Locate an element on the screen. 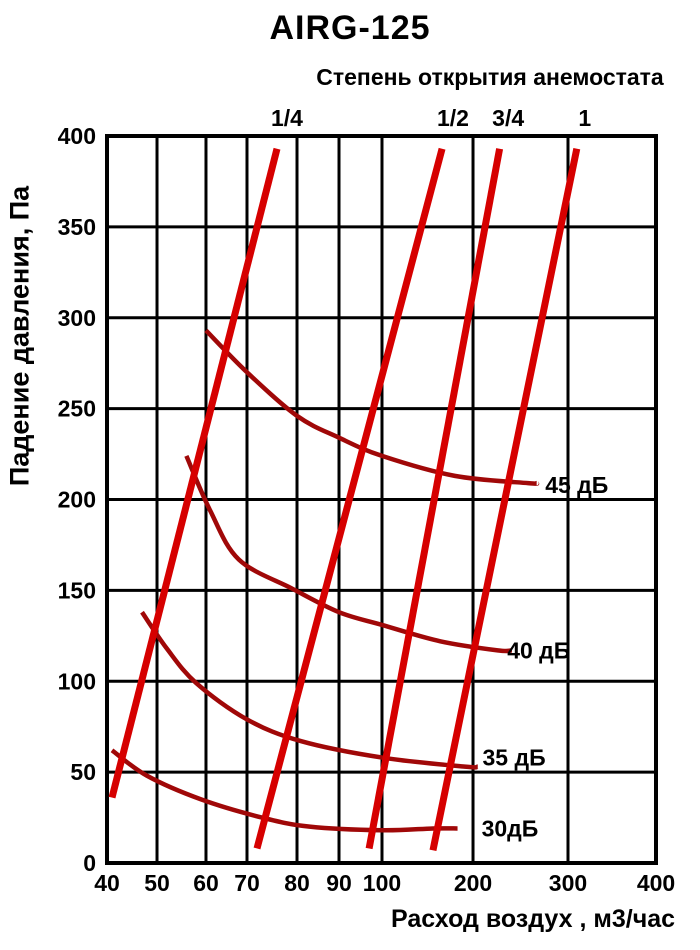 The image size is (700, 950). y-tick-label-0: 0 is located at coordinates (89, 863).